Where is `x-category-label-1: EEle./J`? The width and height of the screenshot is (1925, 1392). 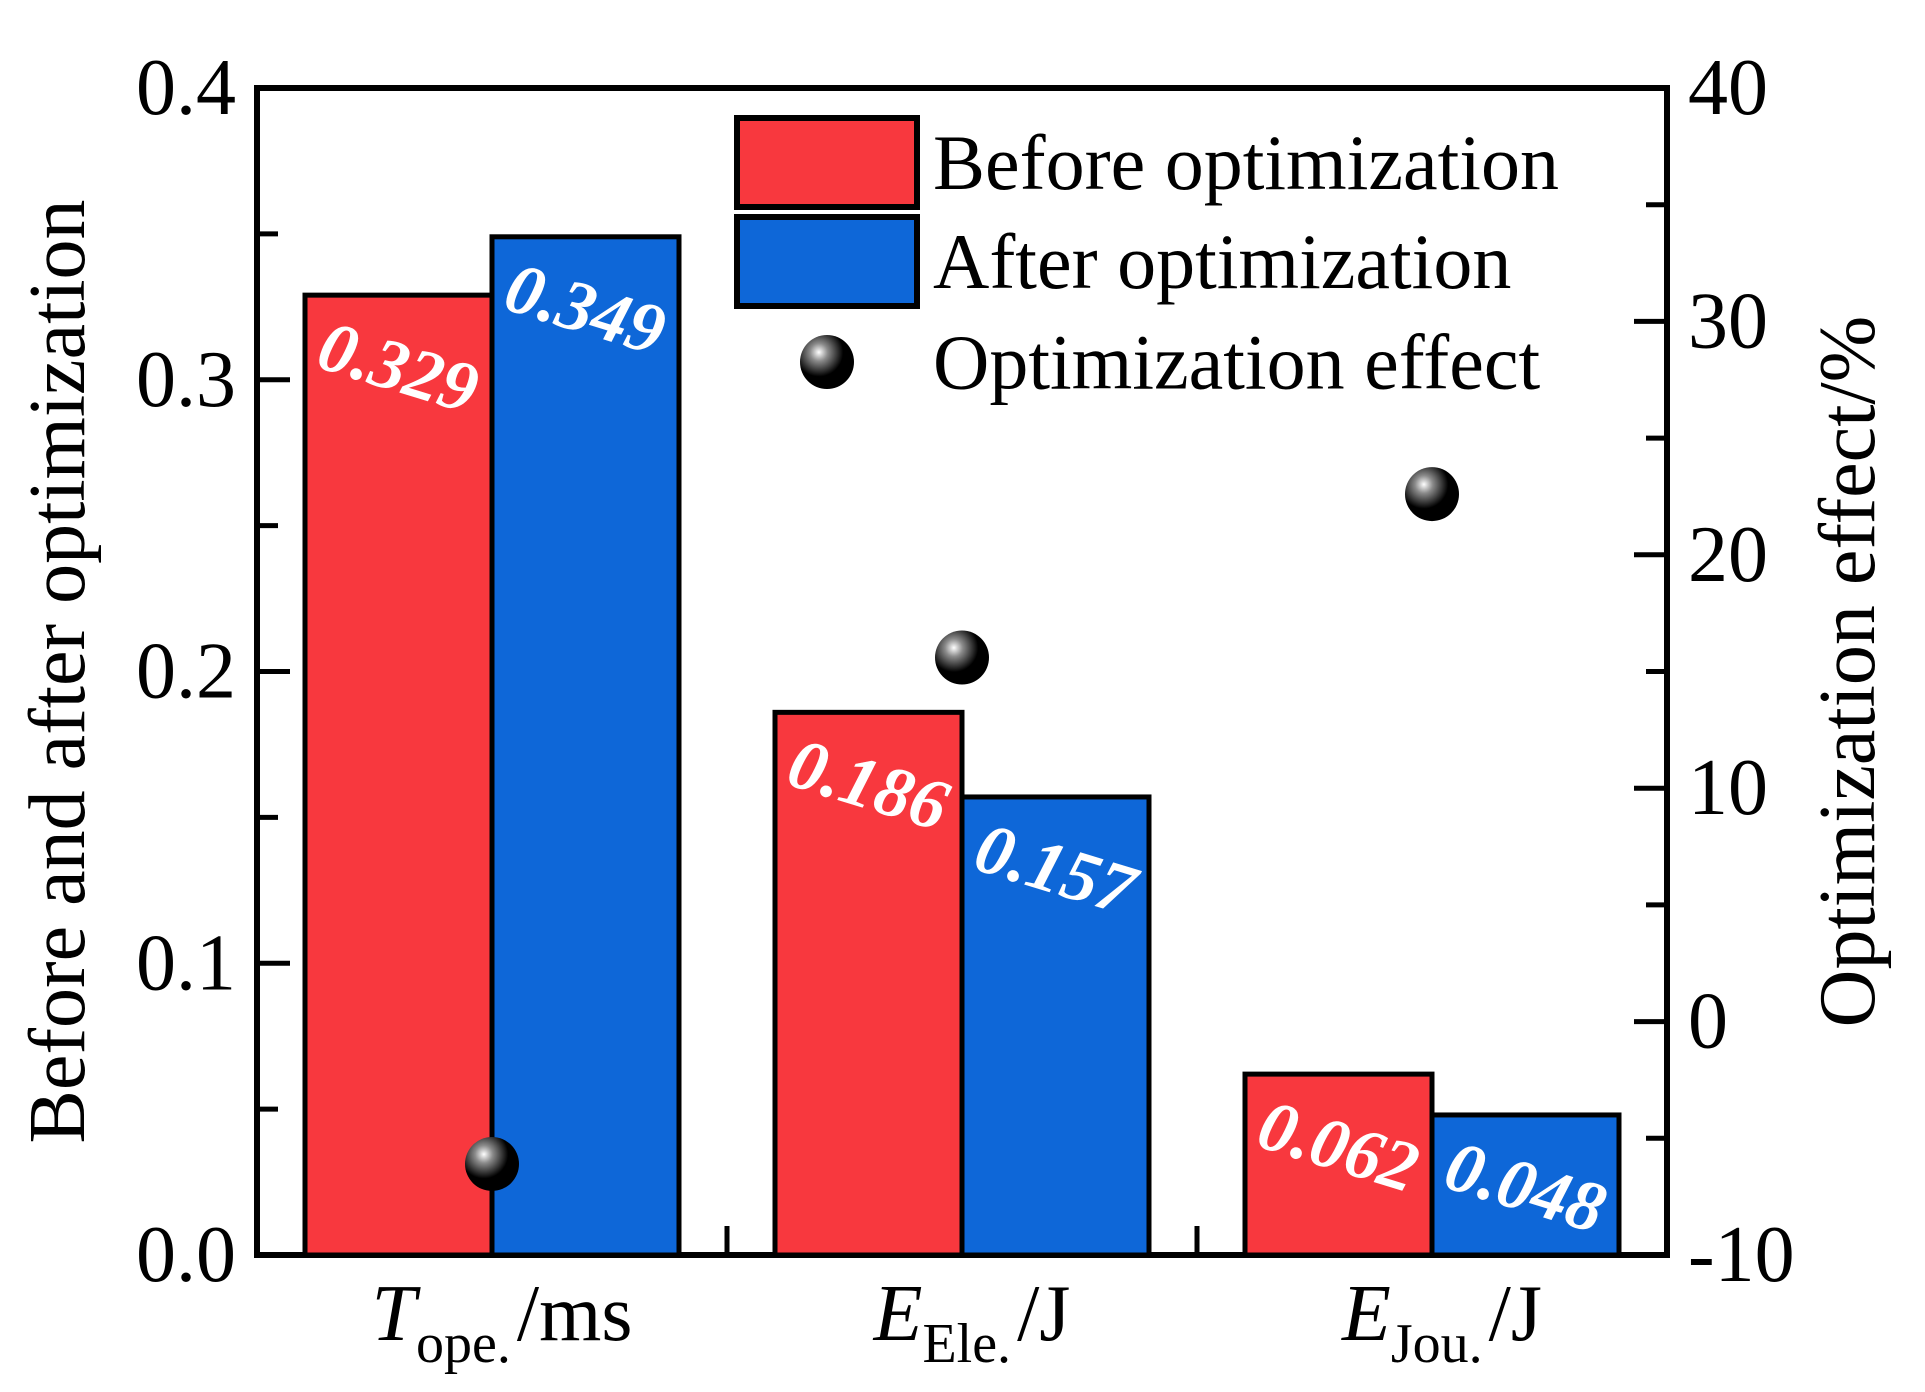
x-category-label-1: EEle./J is located at coordinates (972, 1322).